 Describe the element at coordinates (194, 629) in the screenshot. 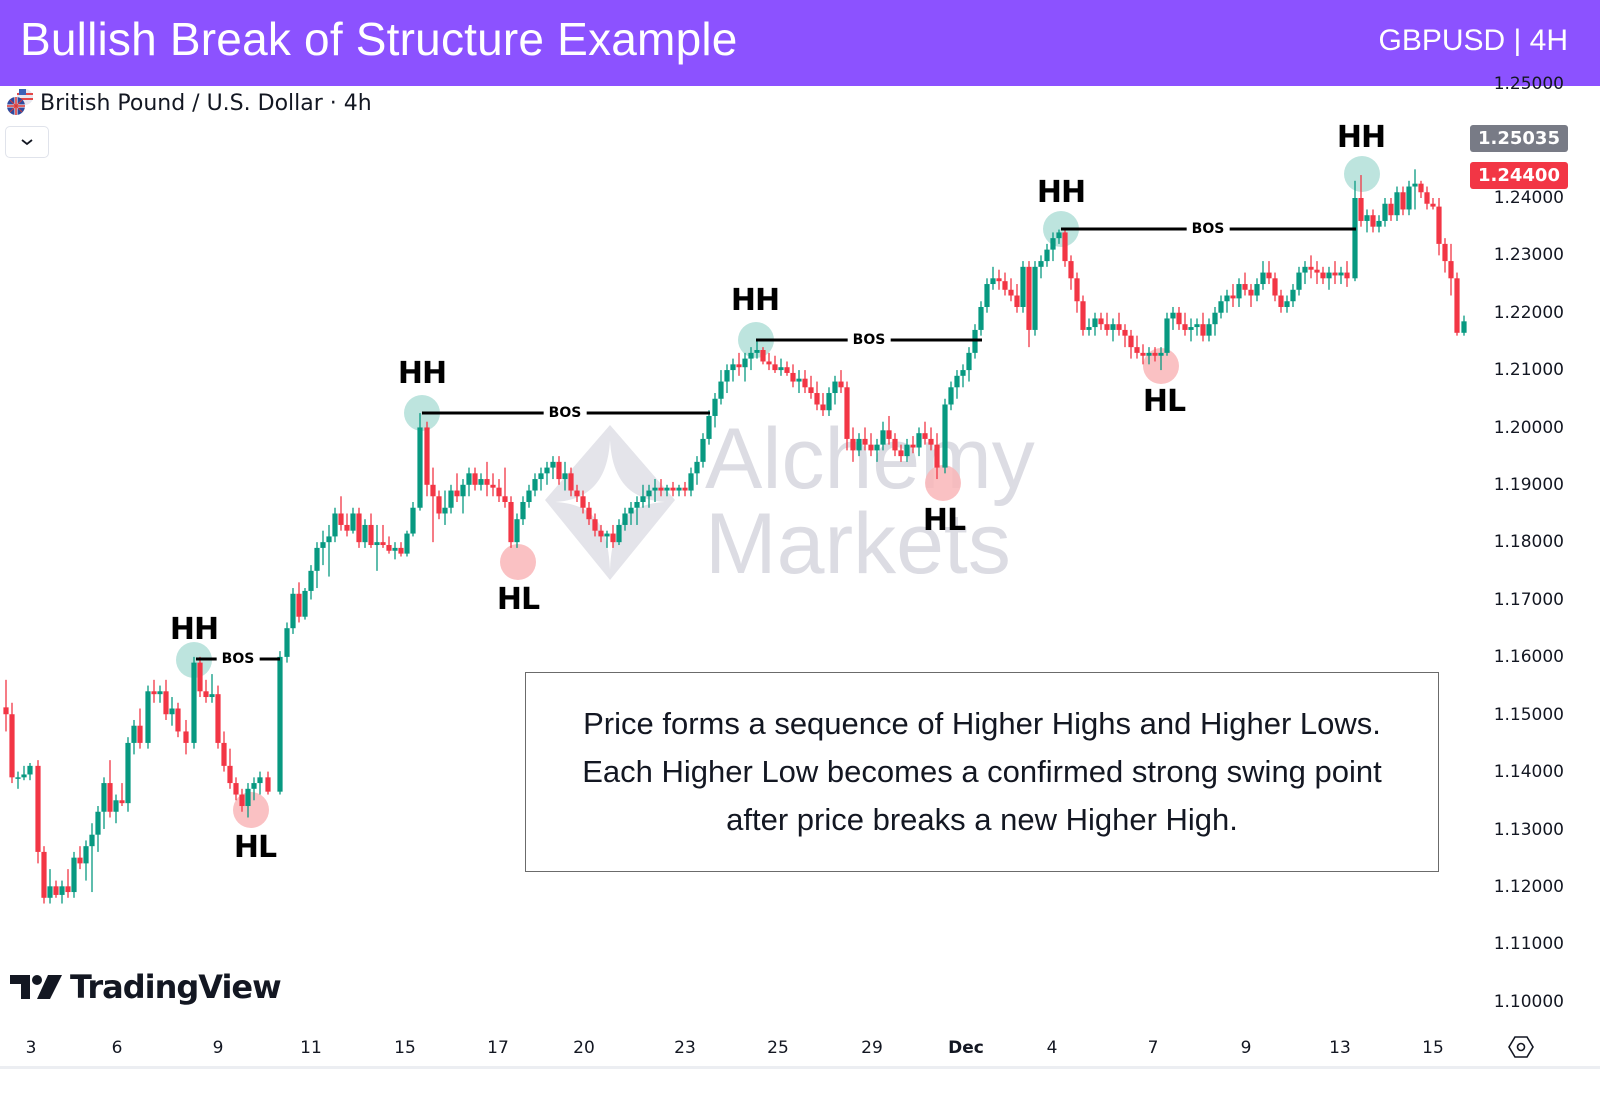

I see `hh-label: HH` at that location.